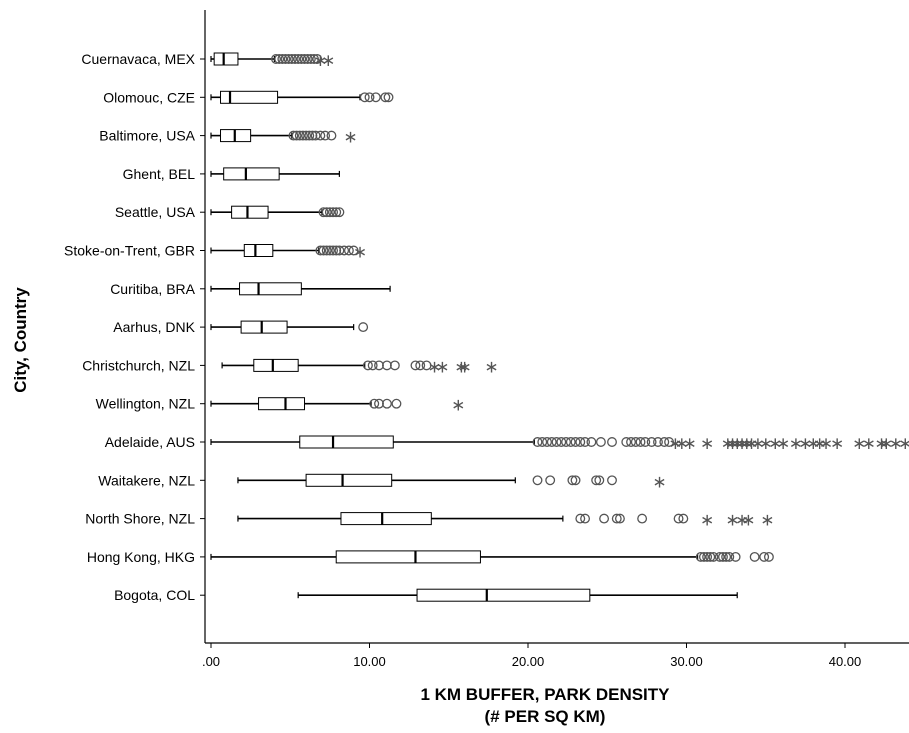  What do you see at coordinates (154, 595) in the screenshot?
I see `y-tick-label: Bogota, COL` at bounding box center [154, 595].